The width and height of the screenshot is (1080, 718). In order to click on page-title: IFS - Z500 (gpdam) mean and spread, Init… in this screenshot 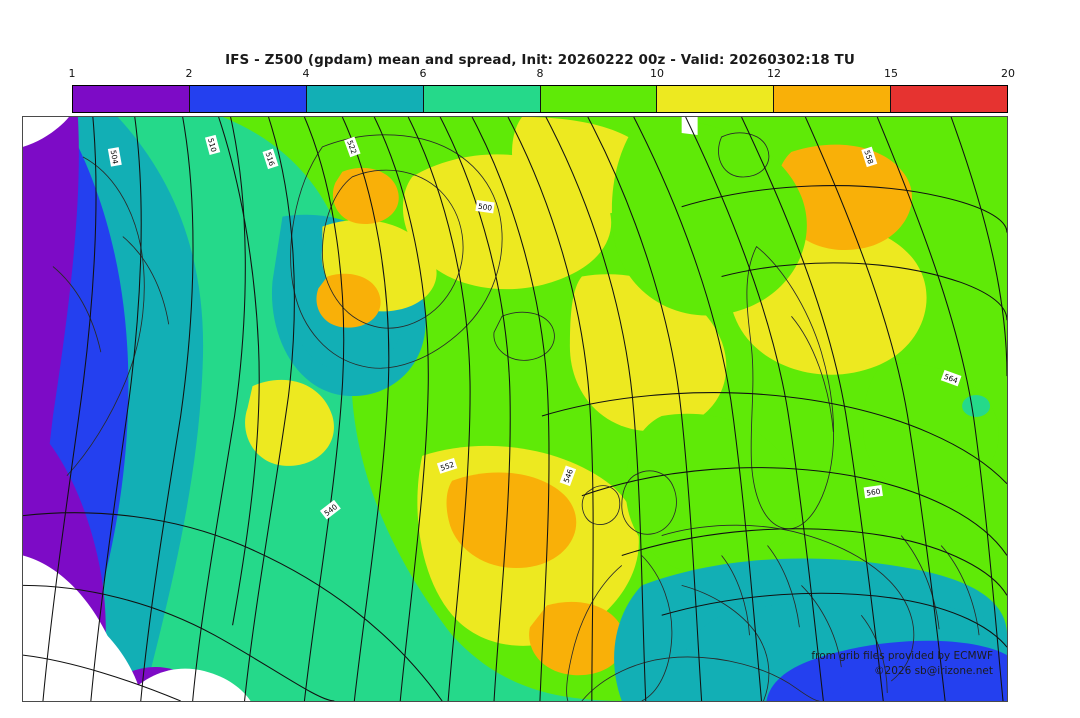, I will do `click(540, 60)`.